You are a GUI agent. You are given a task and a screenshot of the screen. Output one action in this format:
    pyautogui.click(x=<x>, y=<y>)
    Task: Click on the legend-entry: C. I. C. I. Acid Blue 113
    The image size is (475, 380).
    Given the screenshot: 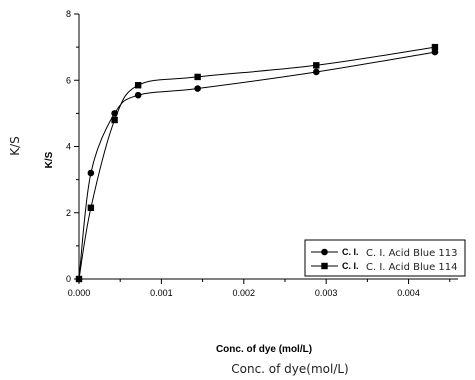 What is the action you would take?
    pyautogui.click(x=384, y=253)
    